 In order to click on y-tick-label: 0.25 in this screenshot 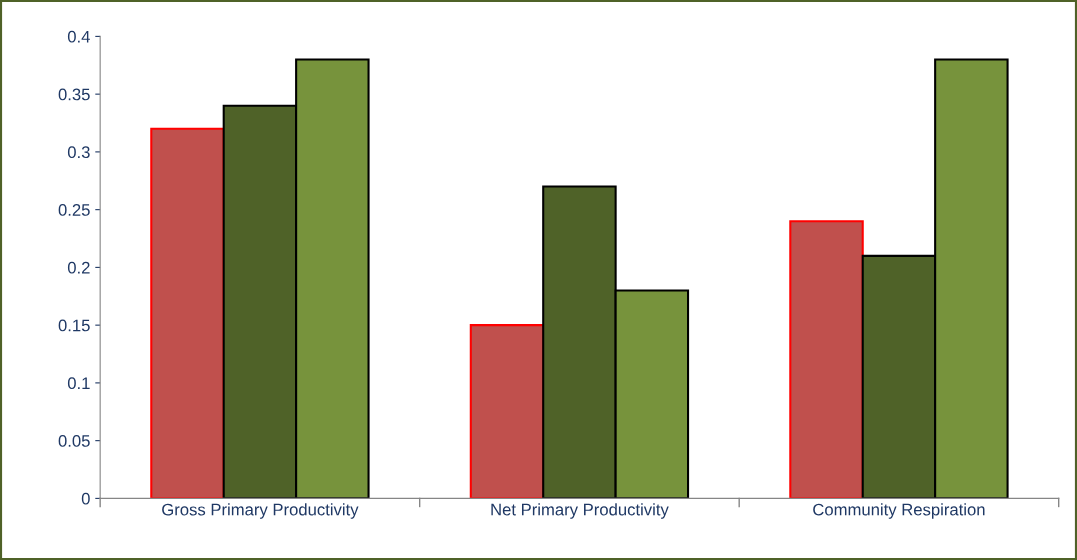, I will do `click(74, 210)`.